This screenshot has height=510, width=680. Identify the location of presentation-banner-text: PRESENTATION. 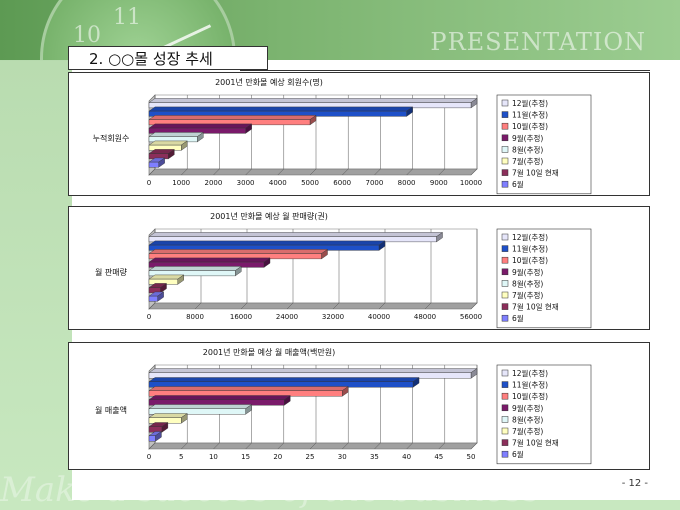
(538, 42).